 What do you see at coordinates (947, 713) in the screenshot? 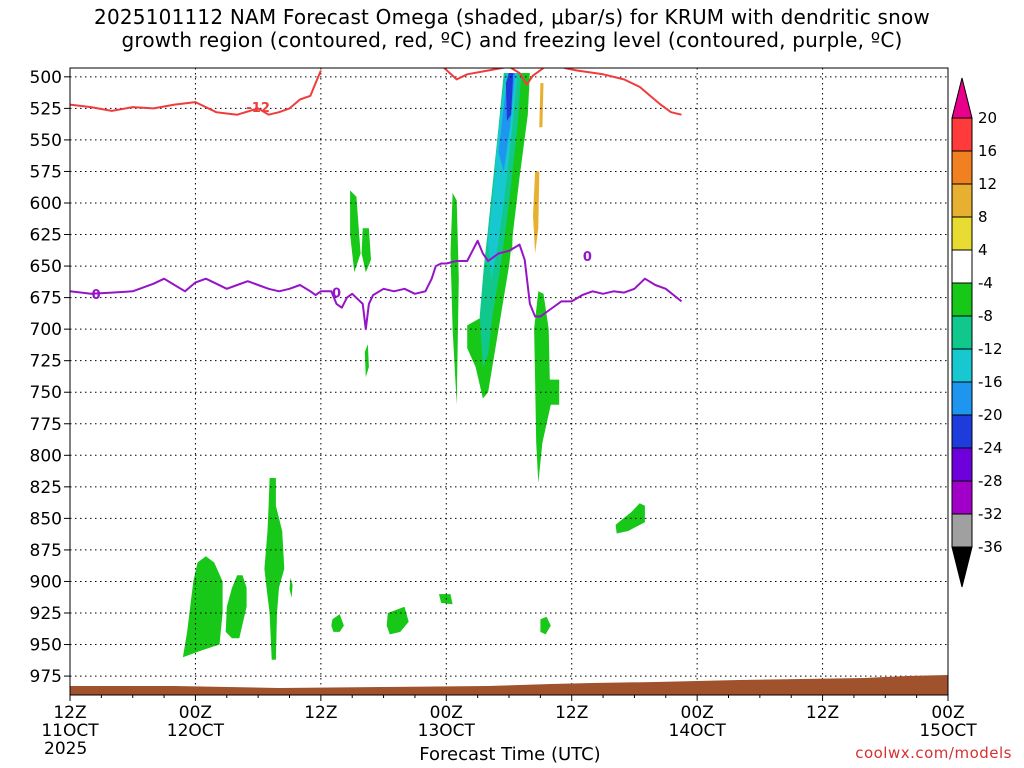
I see `x-tick-label-84: 00Z` at bounding box center [947, 713].